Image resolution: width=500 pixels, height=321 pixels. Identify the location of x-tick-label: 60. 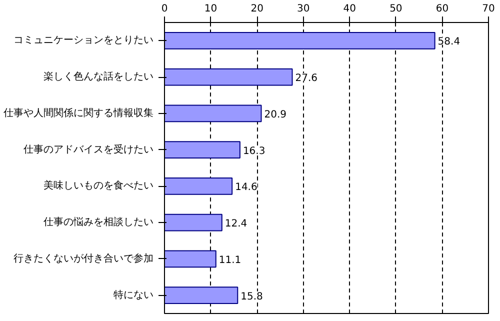
(442, 9).